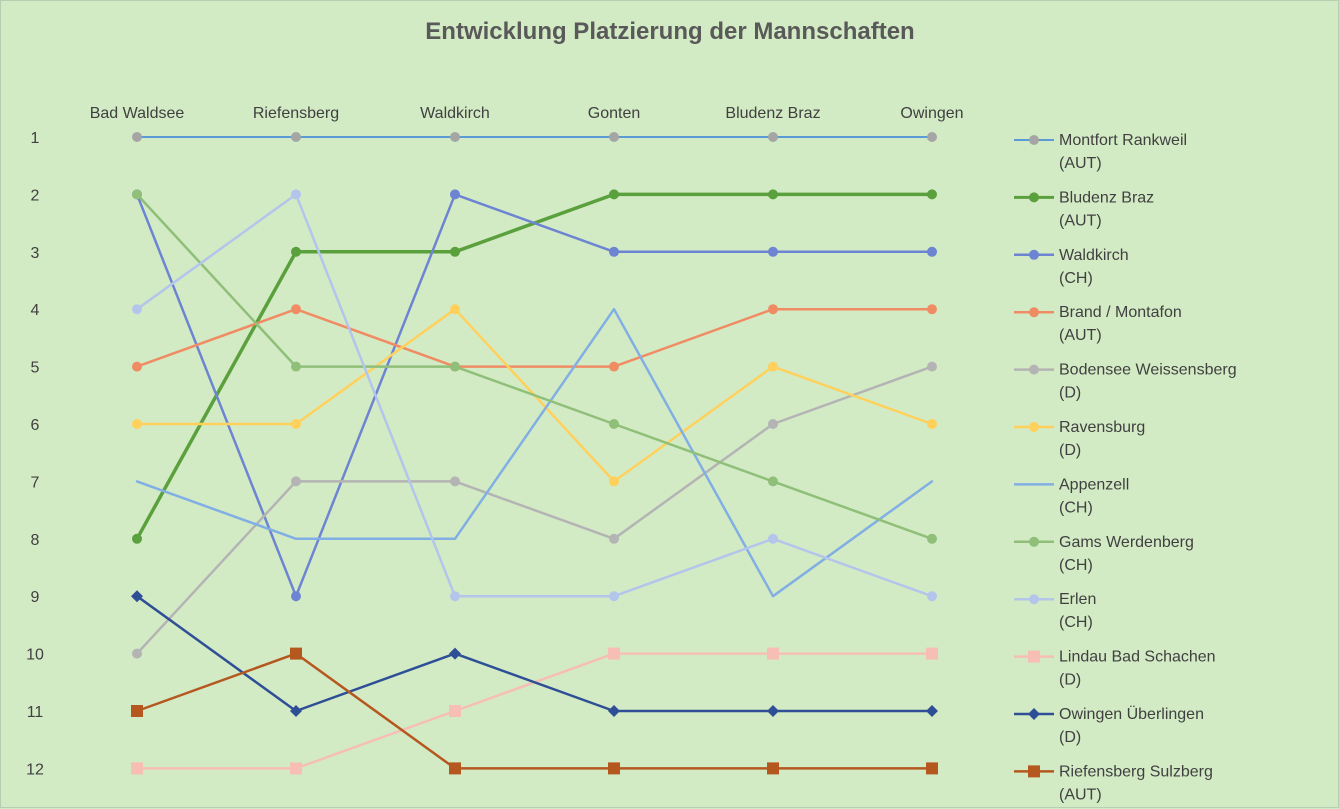 Image resolution: width=1339 pixels, height=809 pixels. What do you see at coordinates (773, 768) in the screenshot?
I see `data-point-riefensberg-sulzberg-bludenz-braz` at bounding box center [773, 768].